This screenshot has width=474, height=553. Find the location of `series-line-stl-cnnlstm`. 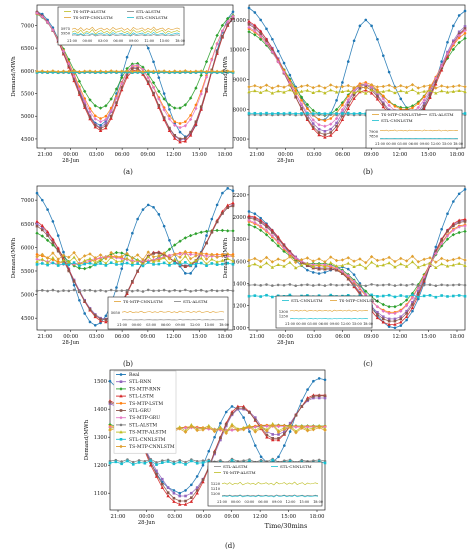

series-line-stl-cnnlstm is located at coordinates (135, 72).